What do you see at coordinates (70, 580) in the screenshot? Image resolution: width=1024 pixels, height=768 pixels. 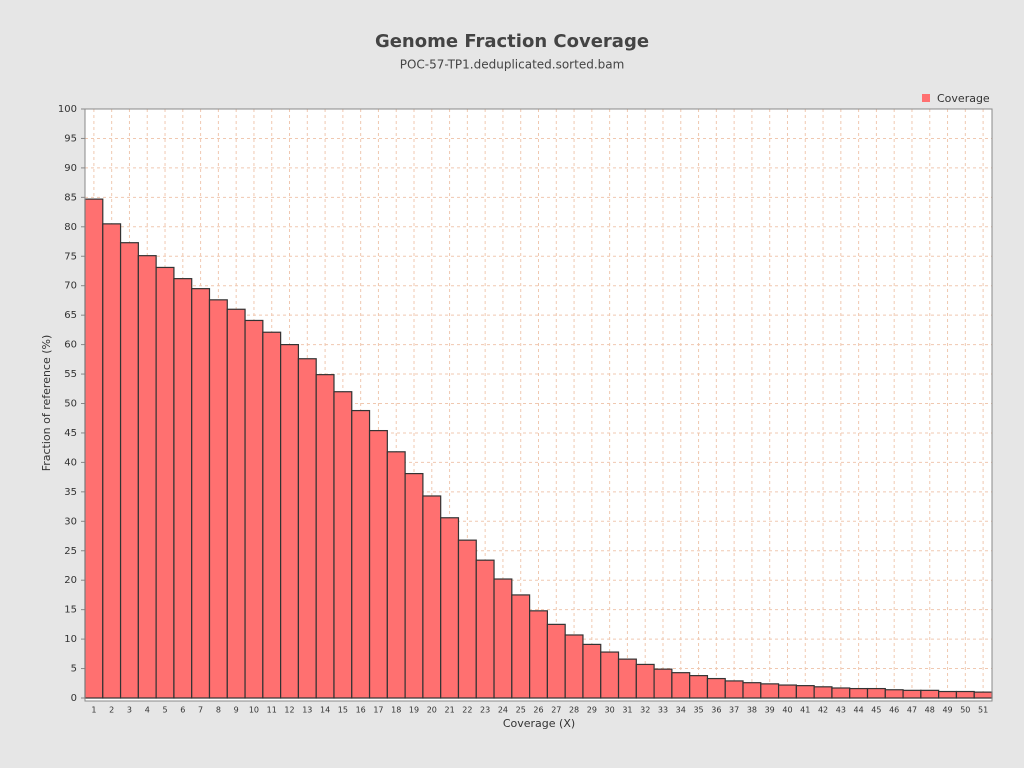 I see `y-tick-label: 20` at bounding box center [70, 580].